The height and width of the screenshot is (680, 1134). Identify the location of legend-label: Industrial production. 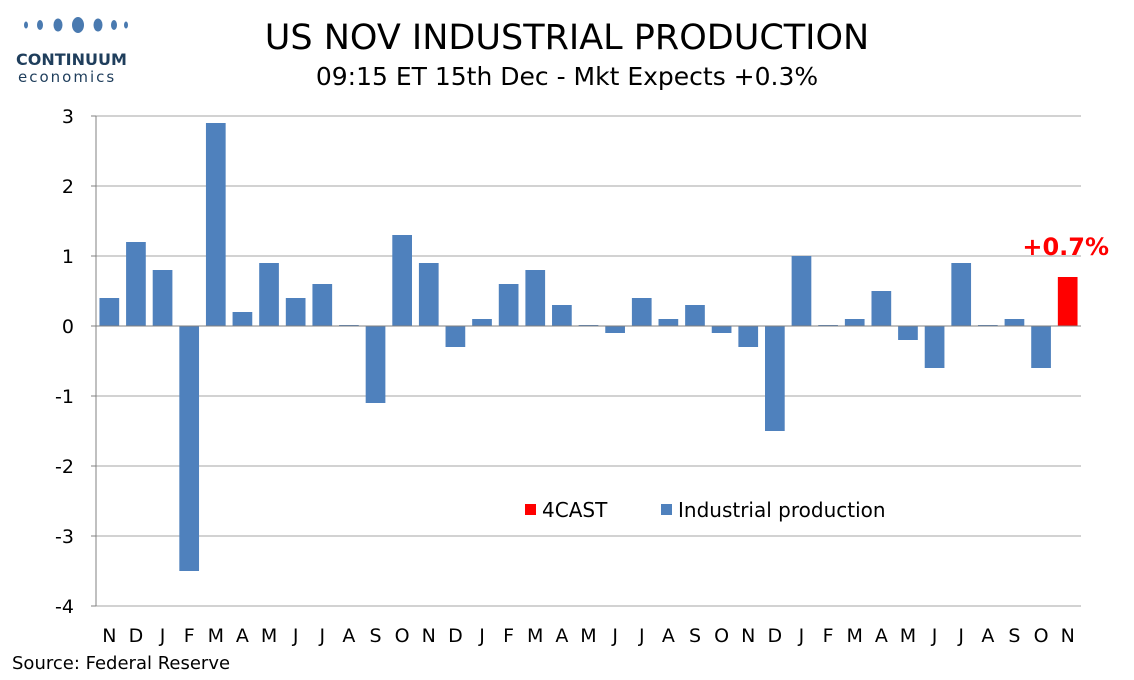
(782, 510).